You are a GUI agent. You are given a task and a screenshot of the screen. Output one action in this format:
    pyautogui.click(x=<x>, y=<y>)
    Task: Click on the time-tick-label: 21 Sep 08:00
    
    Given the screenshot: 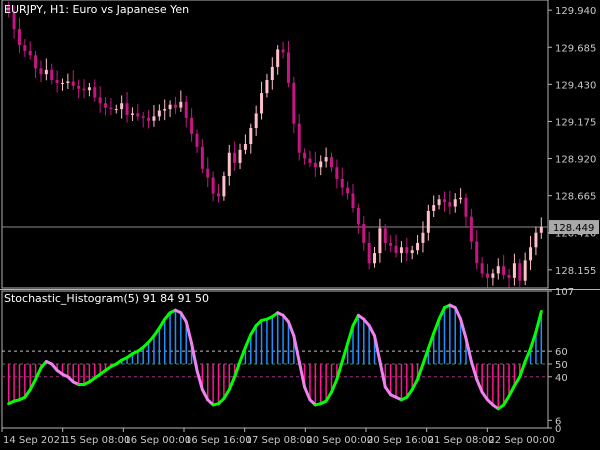 What is the action you would take?
    pyautogui.click(x=461, y=440)
    